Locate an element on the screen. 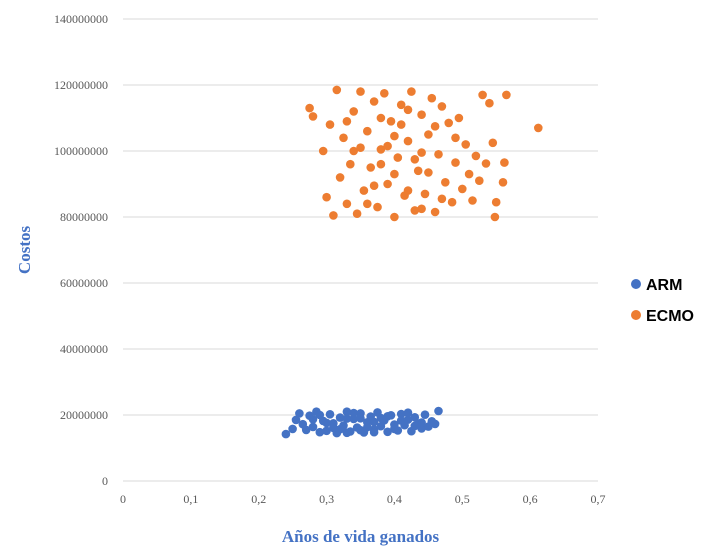  series-ecmo is located at coordinates (424, 153).